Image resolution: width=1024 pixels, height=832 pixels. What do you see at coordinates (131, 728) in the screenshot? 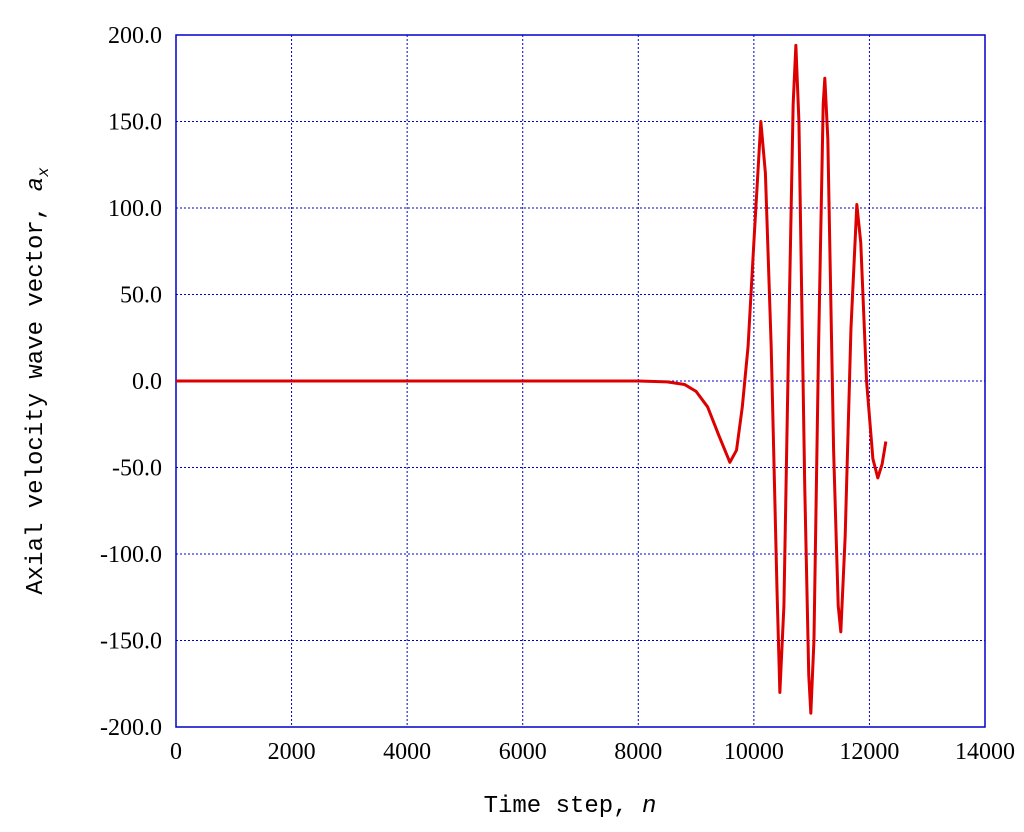
I see `y-tick-label: -200.0` at bounding box center [131, 728].